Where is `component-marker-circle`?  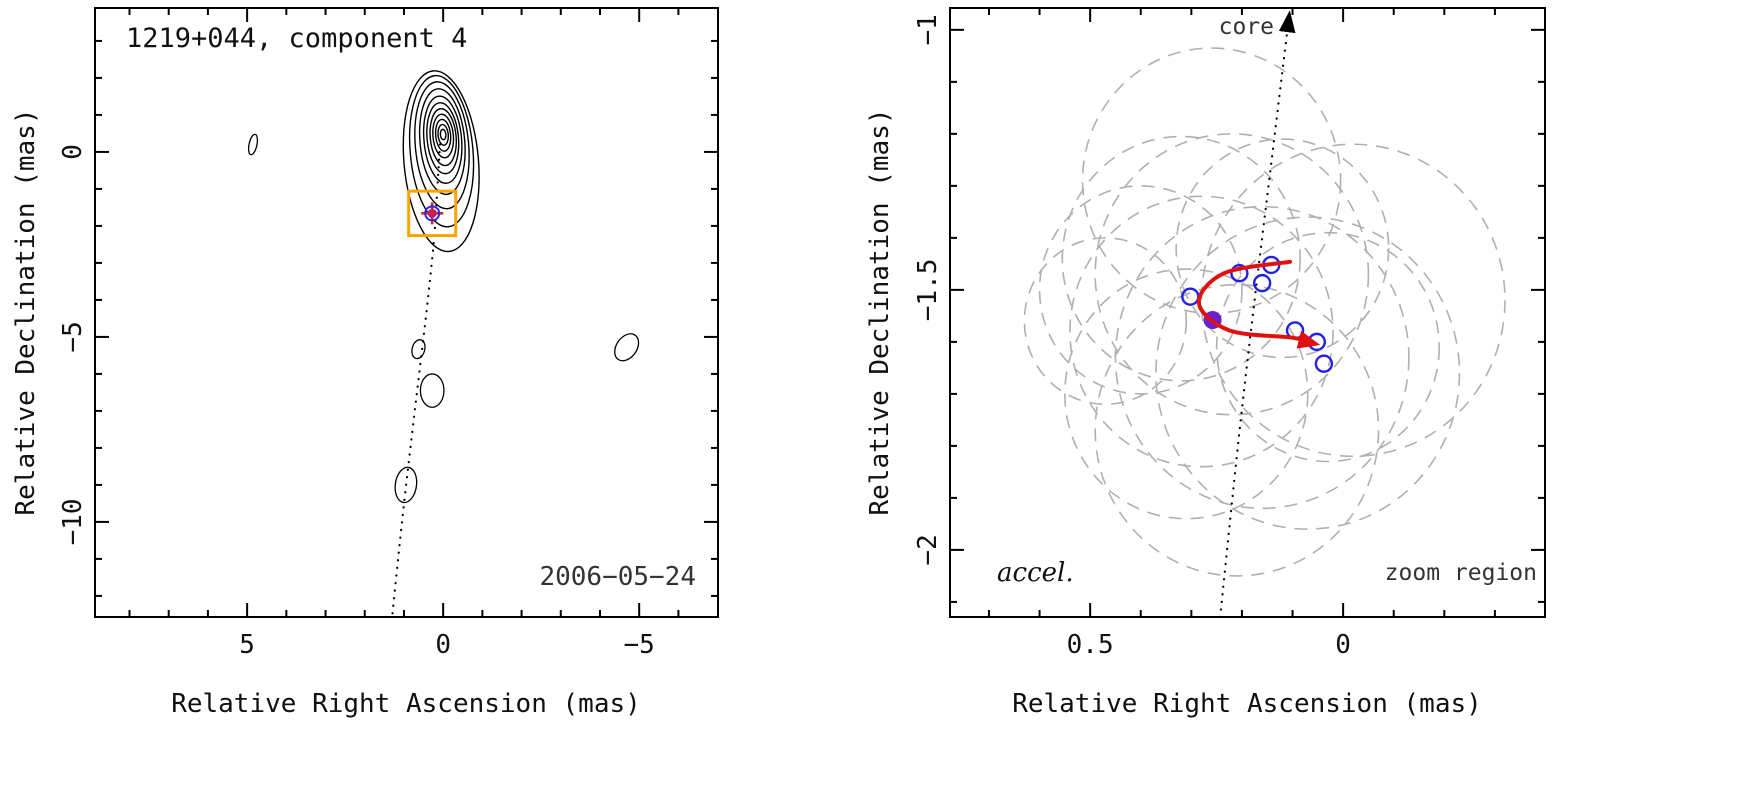
component-marker-circle is located at coordinates (432, 213).